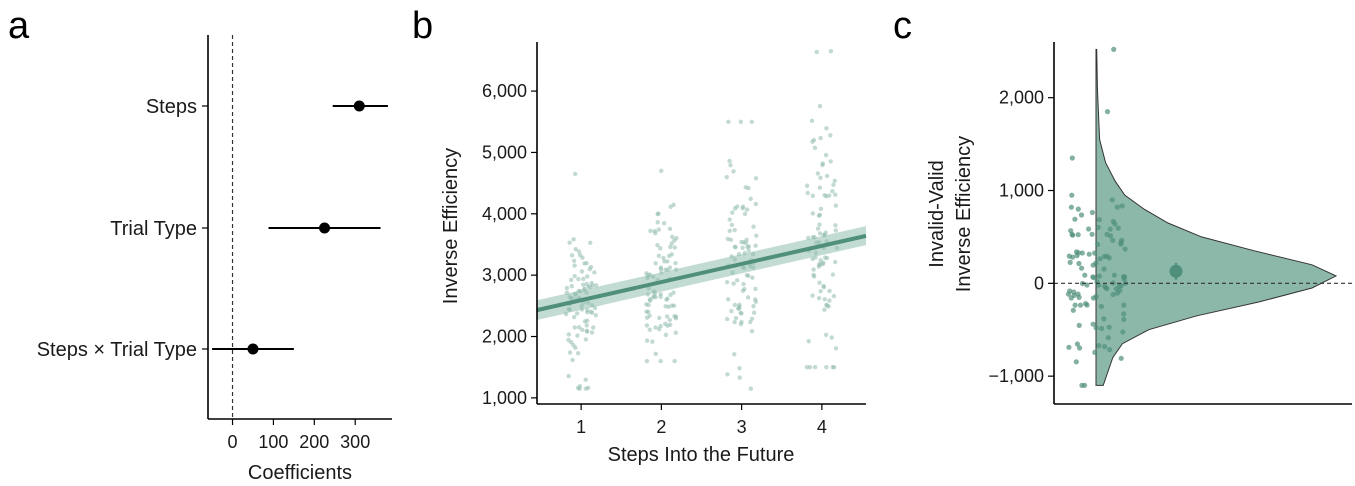  What do you see at coordinates (245, 229) in the screenshot?
I see `panel-a-term-1: Trial Type` at bounding box center [245, 229].